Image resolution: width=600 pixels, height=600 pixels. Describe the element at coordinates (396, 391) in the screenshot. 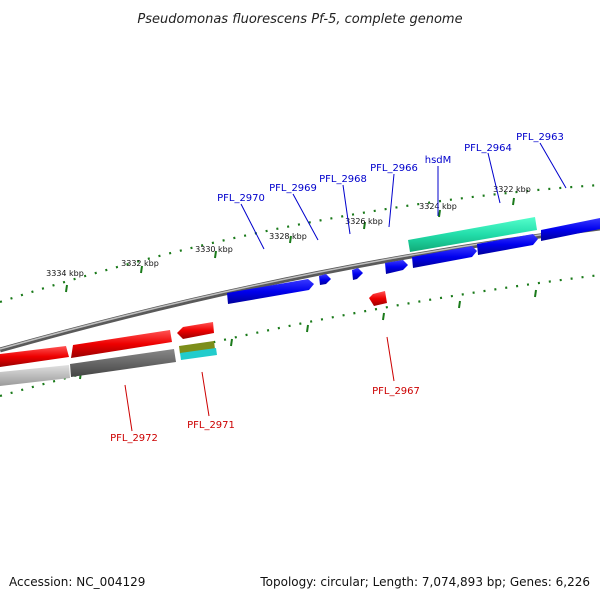

I see `gene-label: PFL_2967` at that location.